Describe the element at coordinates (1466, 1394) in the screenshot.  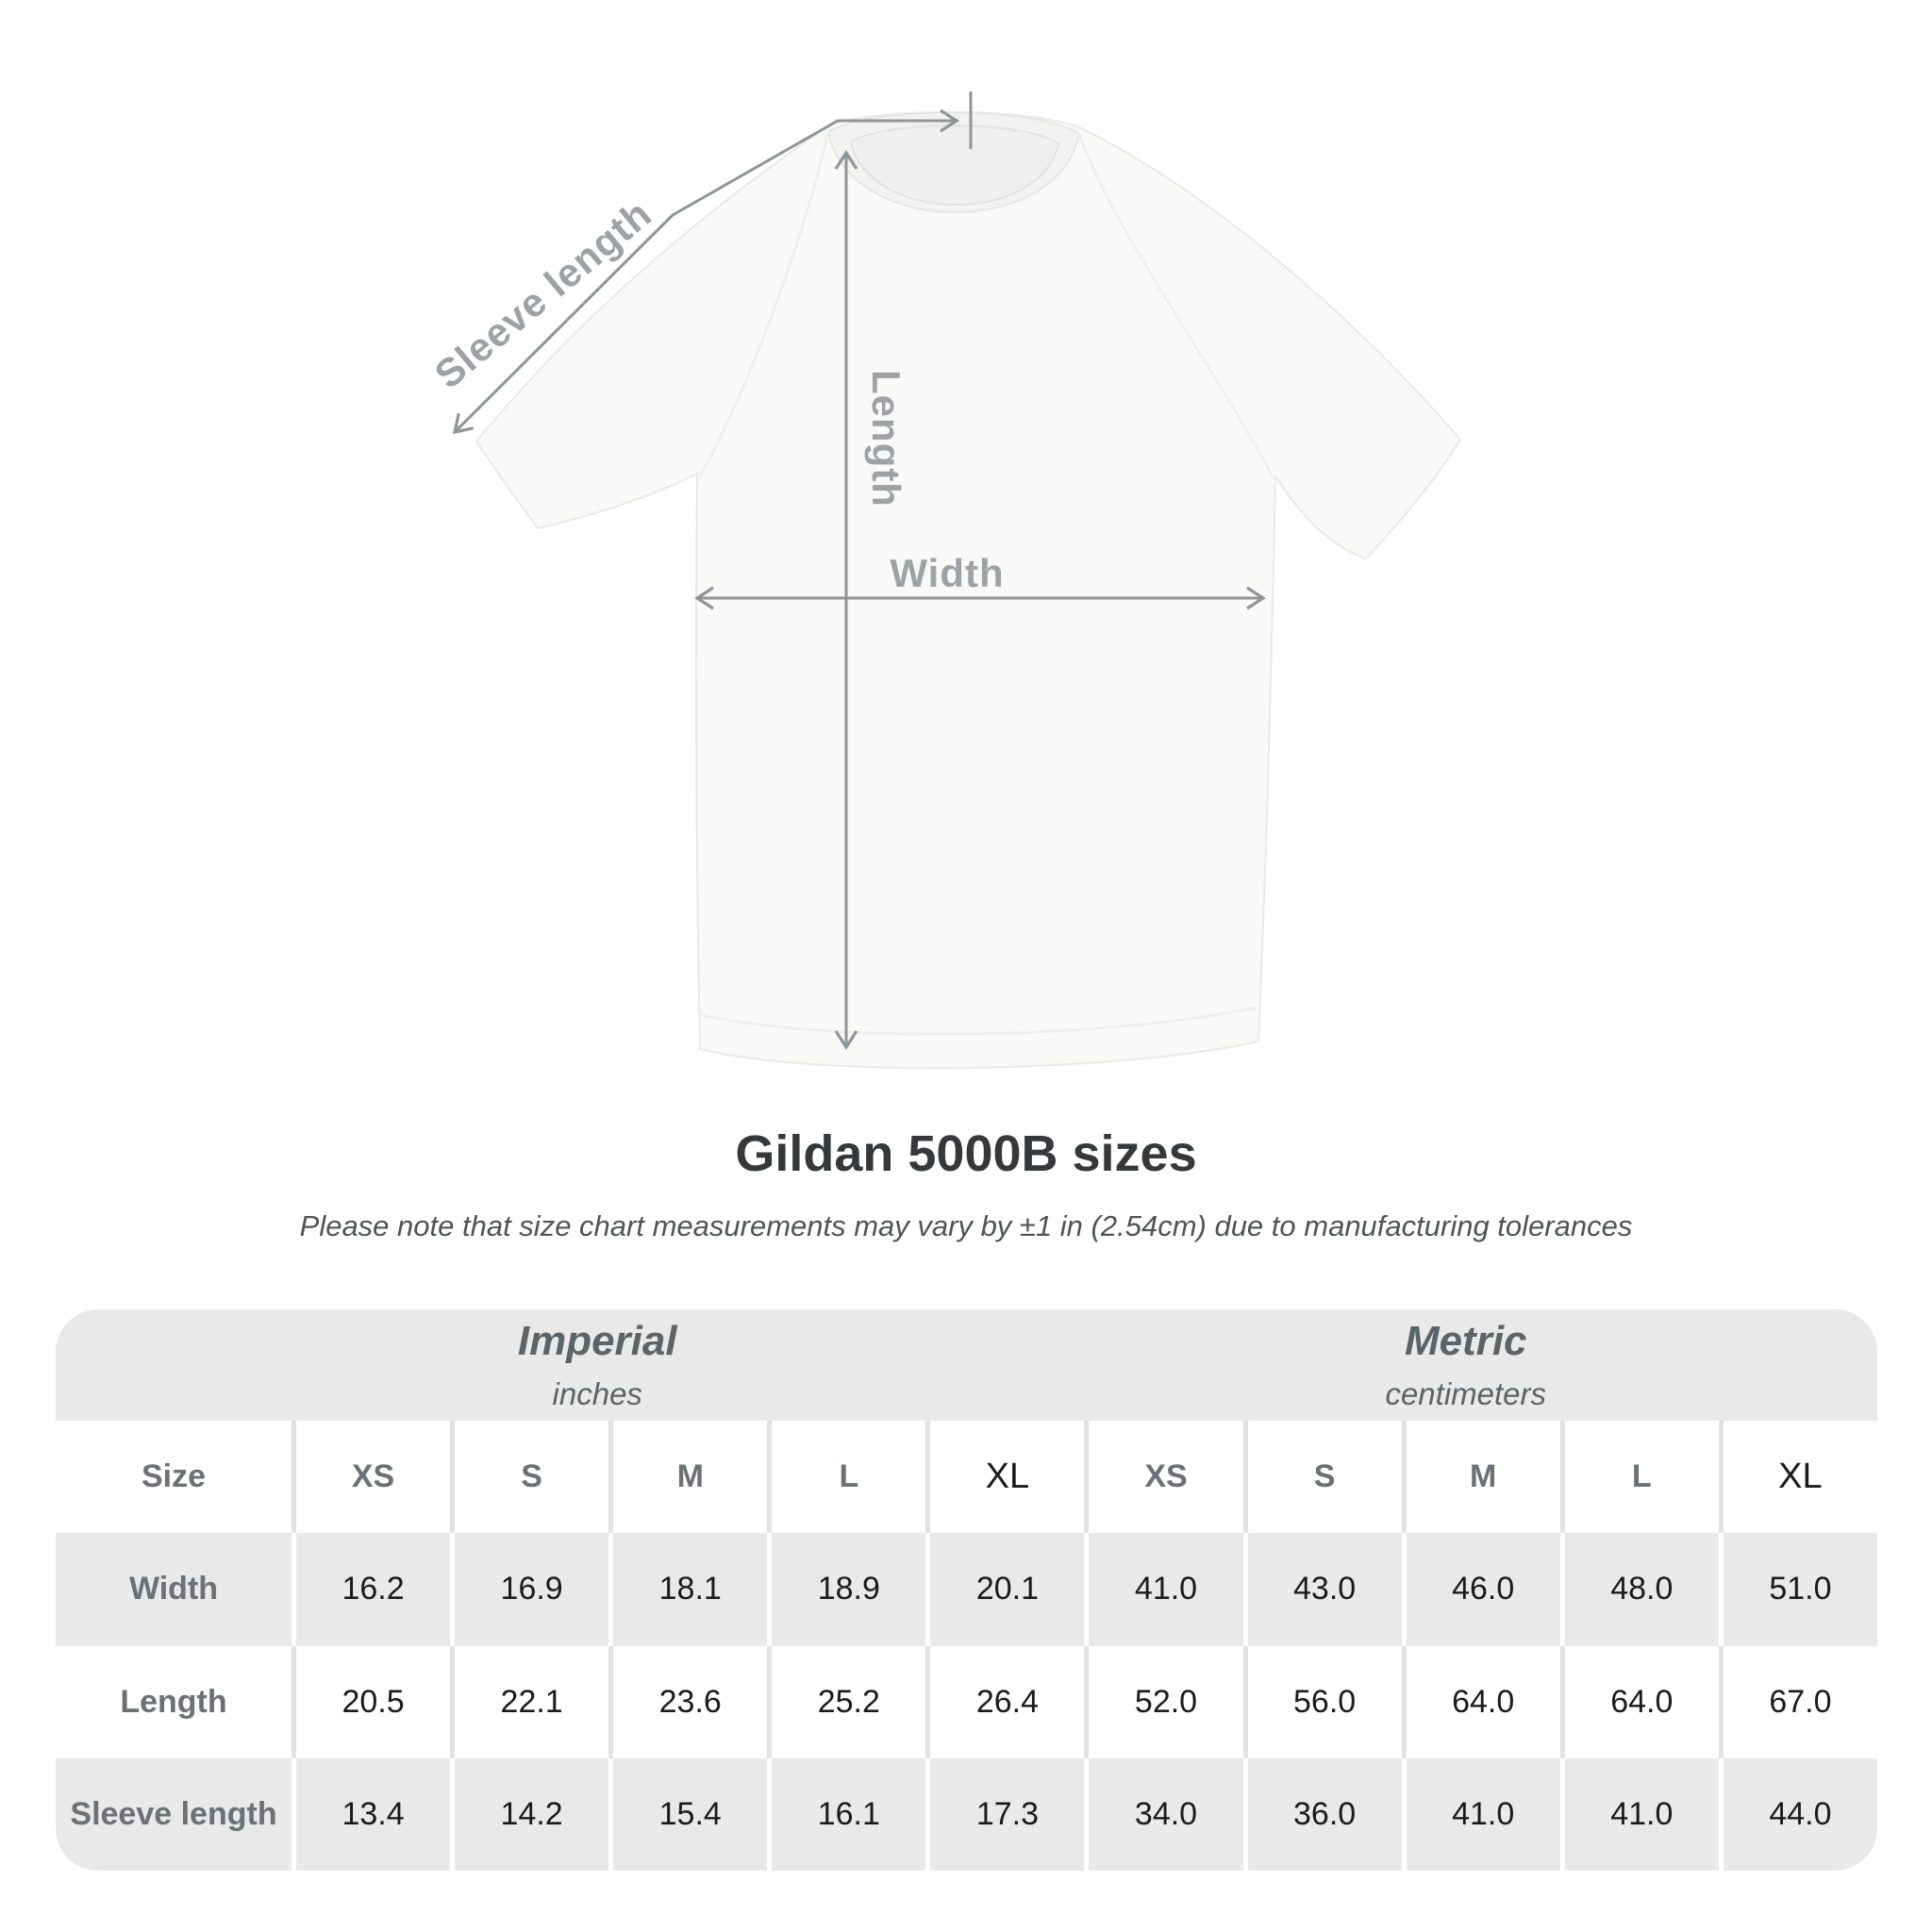
I see `metric-unit-label: centimeters` at that location.